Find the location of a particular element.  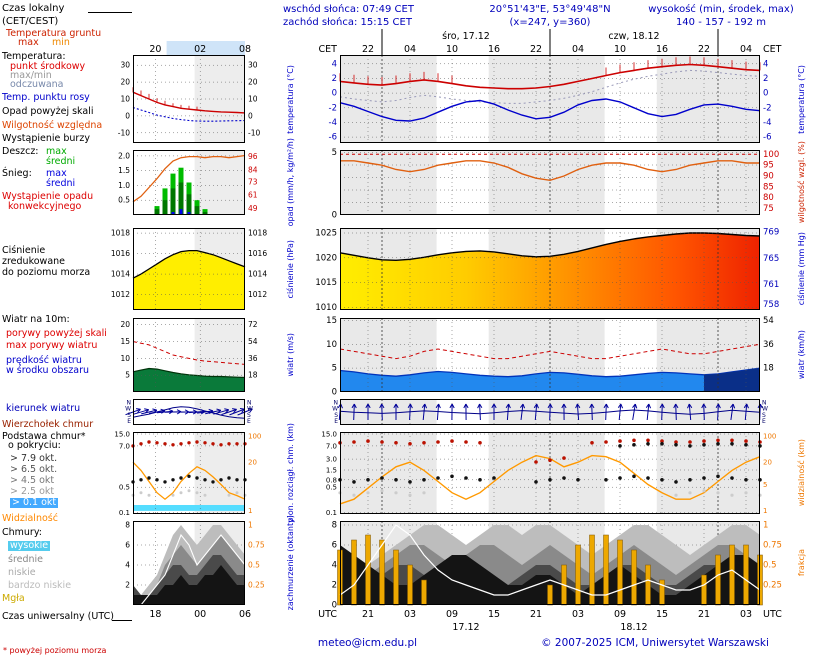

legend-item: Wystąpienie opadu is located at coordinates (48, 196).